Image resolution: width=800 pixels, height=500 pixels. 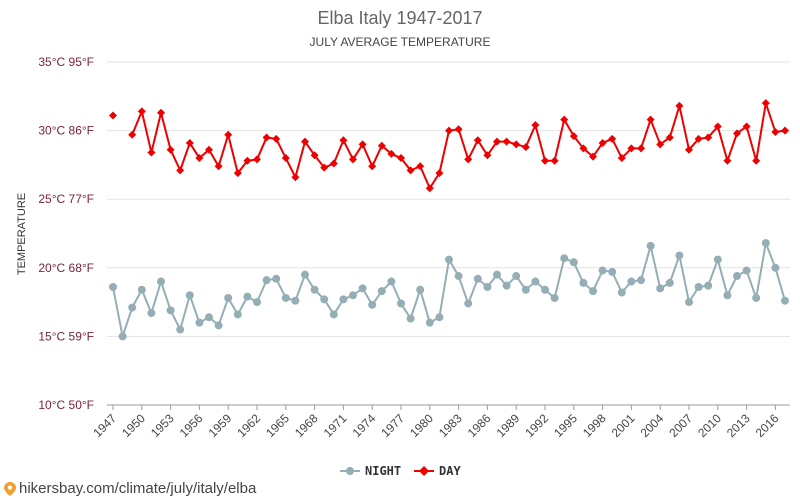 I want to click on legend-item-night: NIGHT, so click(x=370, y=471).